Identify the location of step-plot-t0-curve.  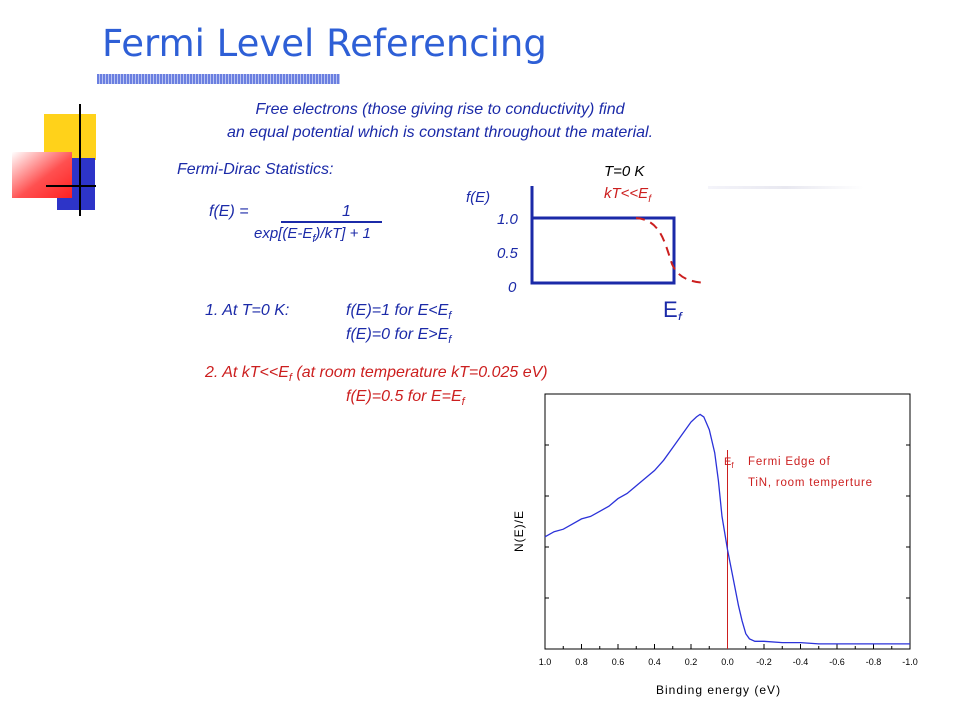
(603, 250).